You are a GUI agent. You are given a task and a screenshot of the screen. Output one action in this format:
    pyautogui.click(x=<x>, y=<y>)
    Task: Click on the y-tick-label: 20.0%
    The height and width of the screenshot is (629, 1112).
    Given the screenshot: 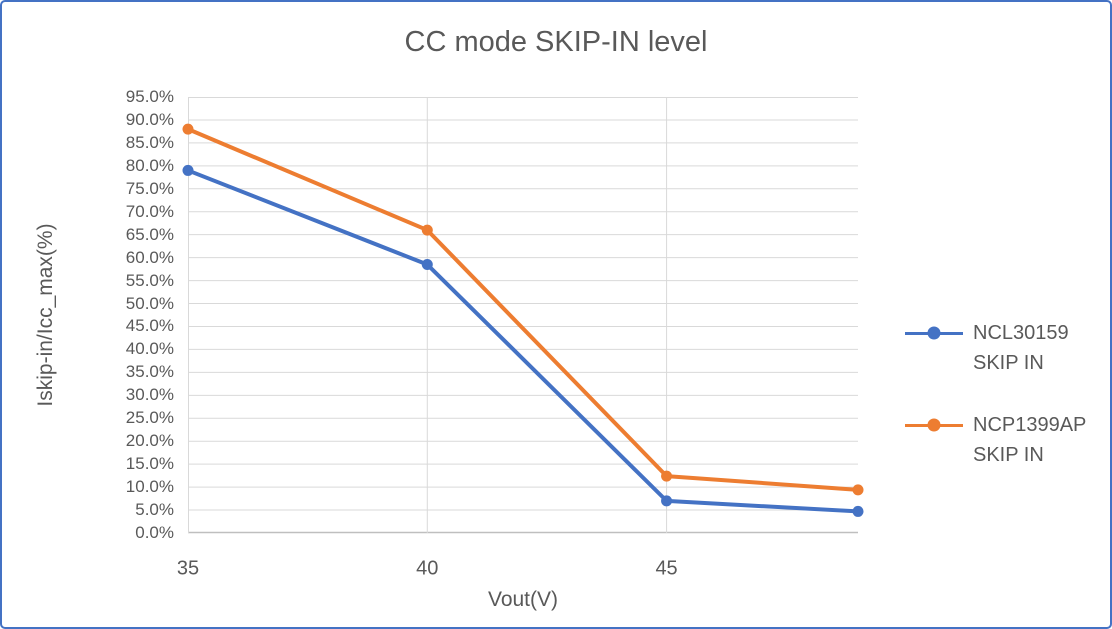 What is the action you would take?
    pyautogui.click(x=149, y=441)
    